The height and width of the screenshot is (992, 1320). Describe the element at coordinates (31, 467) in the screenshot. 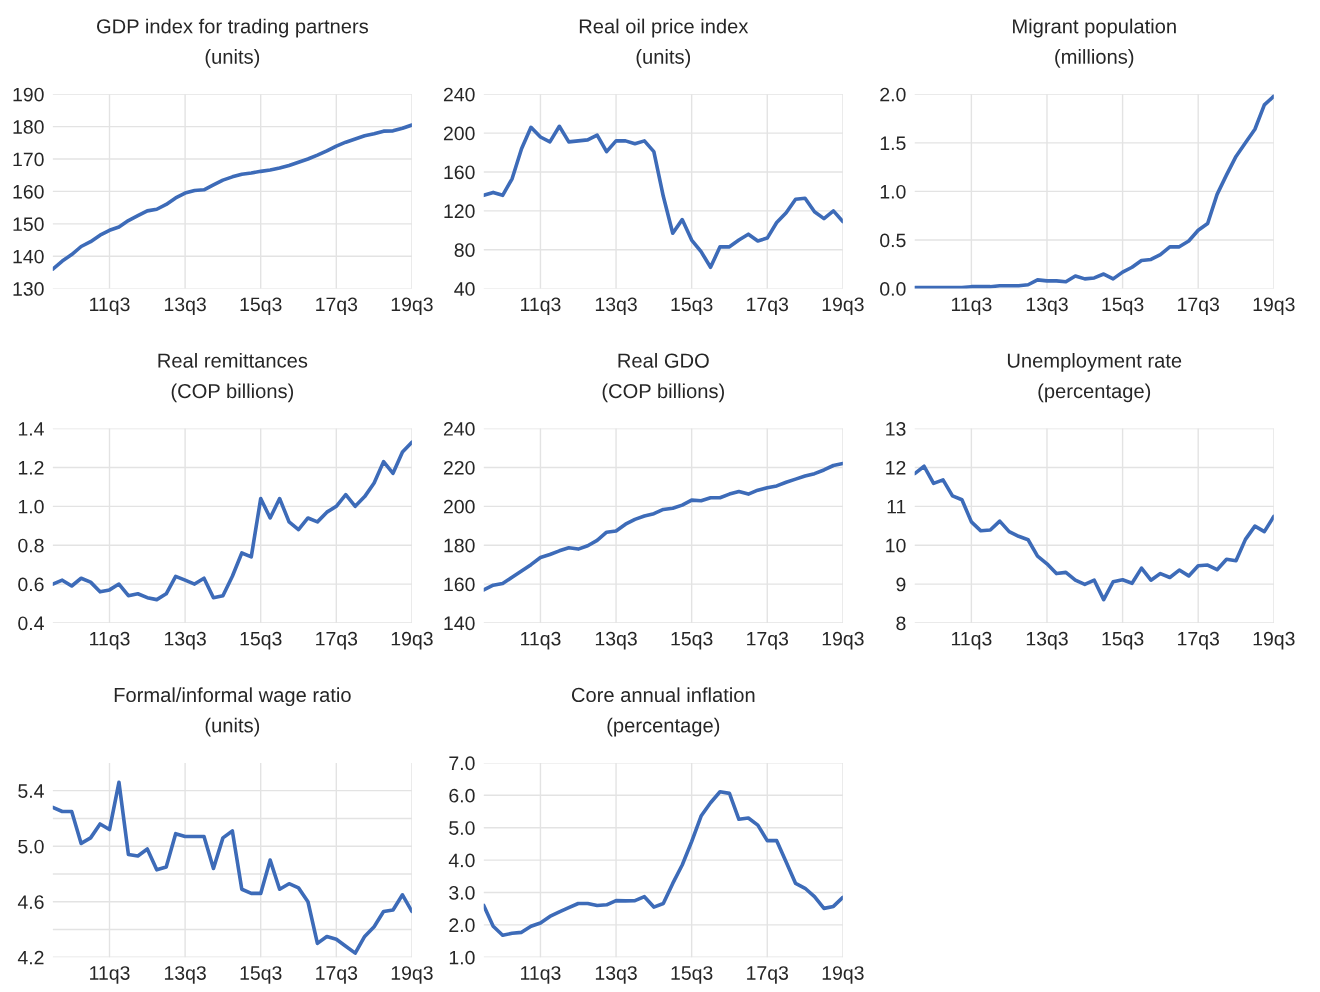

I see `y-tick-label: 1.2` at that location.